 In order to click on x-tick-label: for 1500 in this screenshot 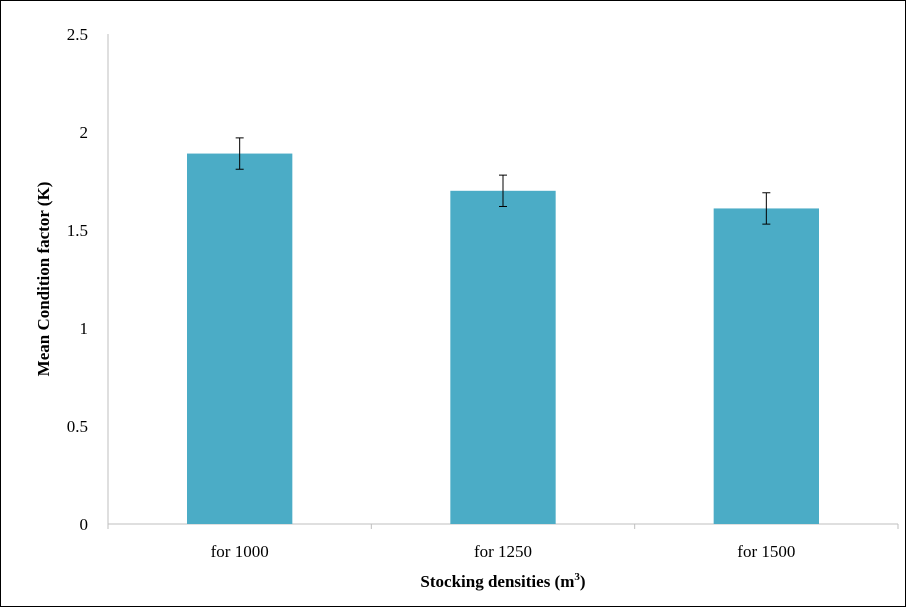, I will do `click(766, 551)`.